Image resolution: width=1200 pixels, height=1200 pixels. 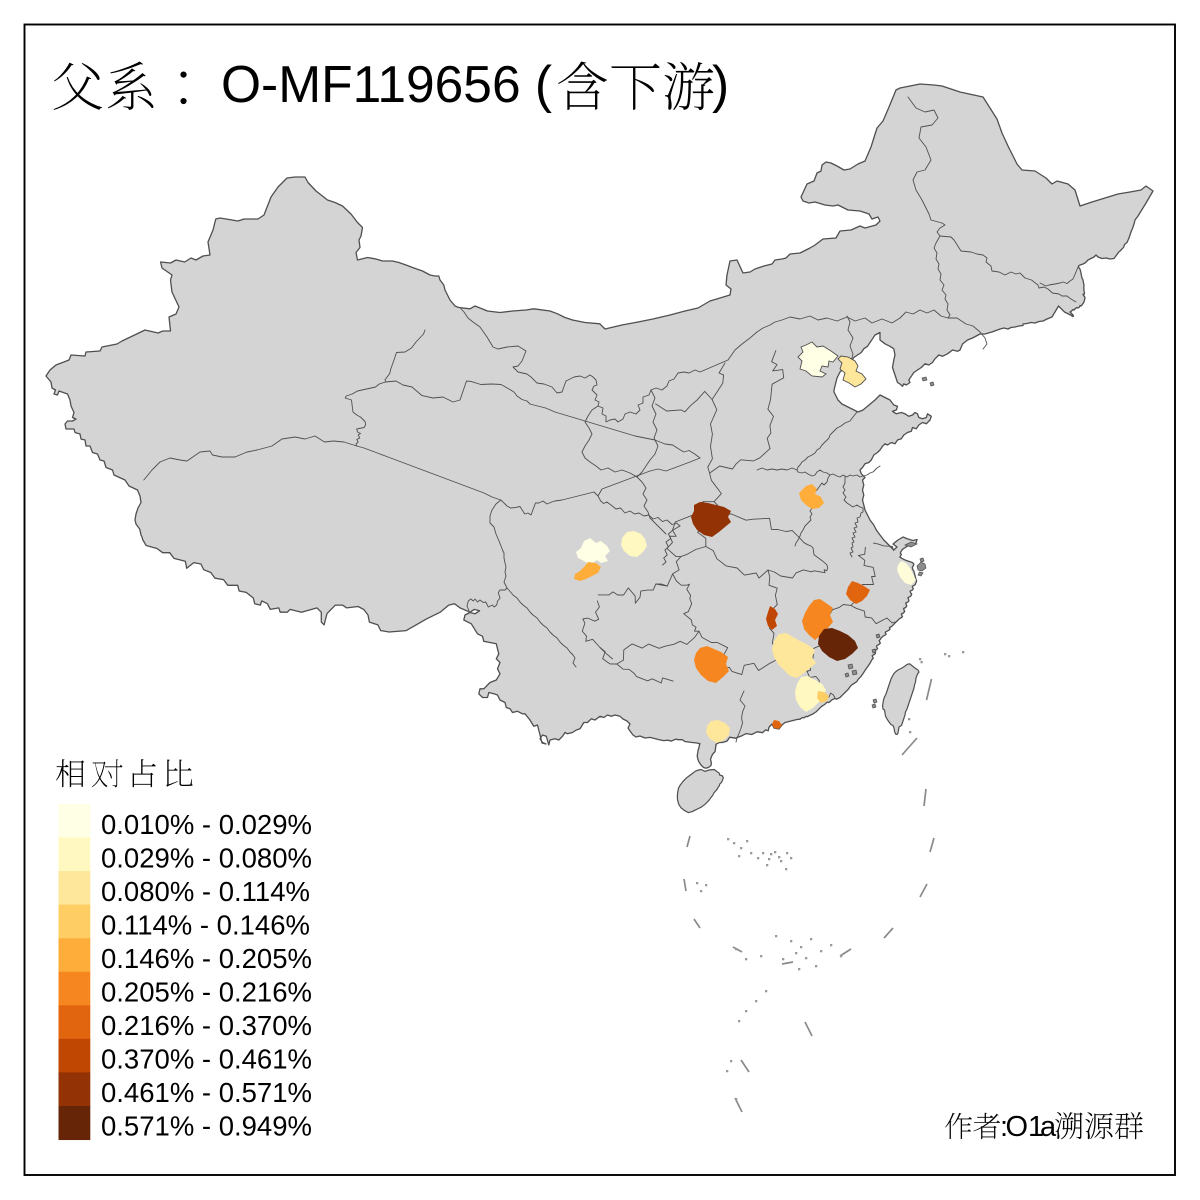 What do you see at coordinates (206, 1025) in the screenshot?
I see `svg-text: 0.216% - 0.370%` at bounding box center [206, 1025].